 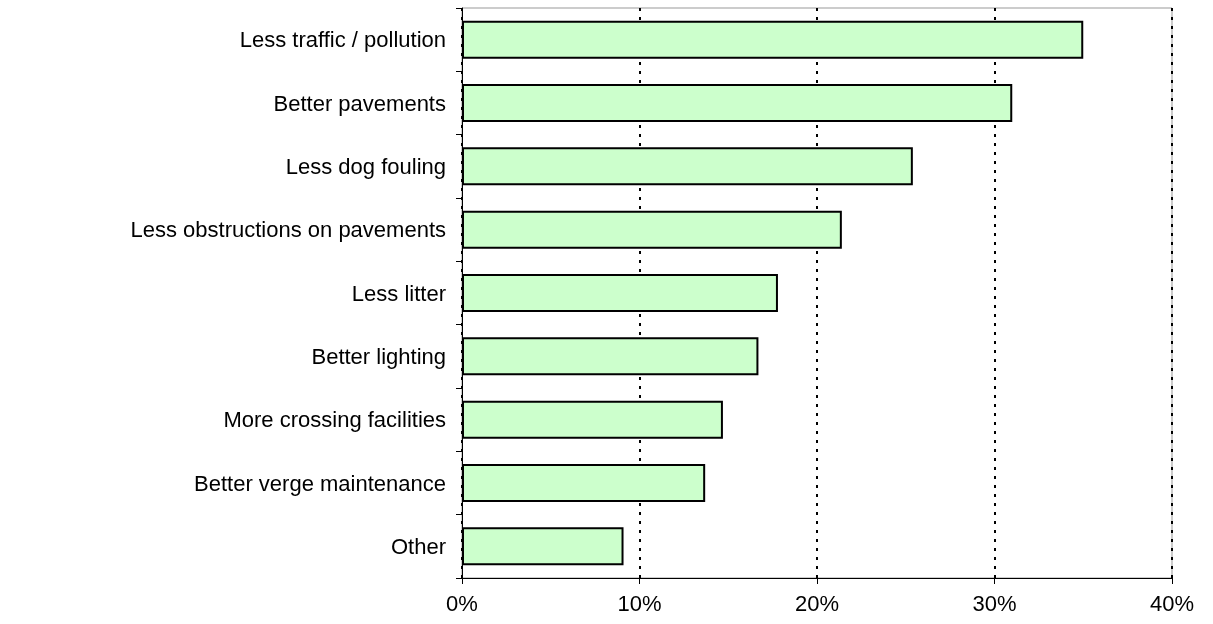 I want to click on y-tick-label: Less litter, so click(x=398, y=293).